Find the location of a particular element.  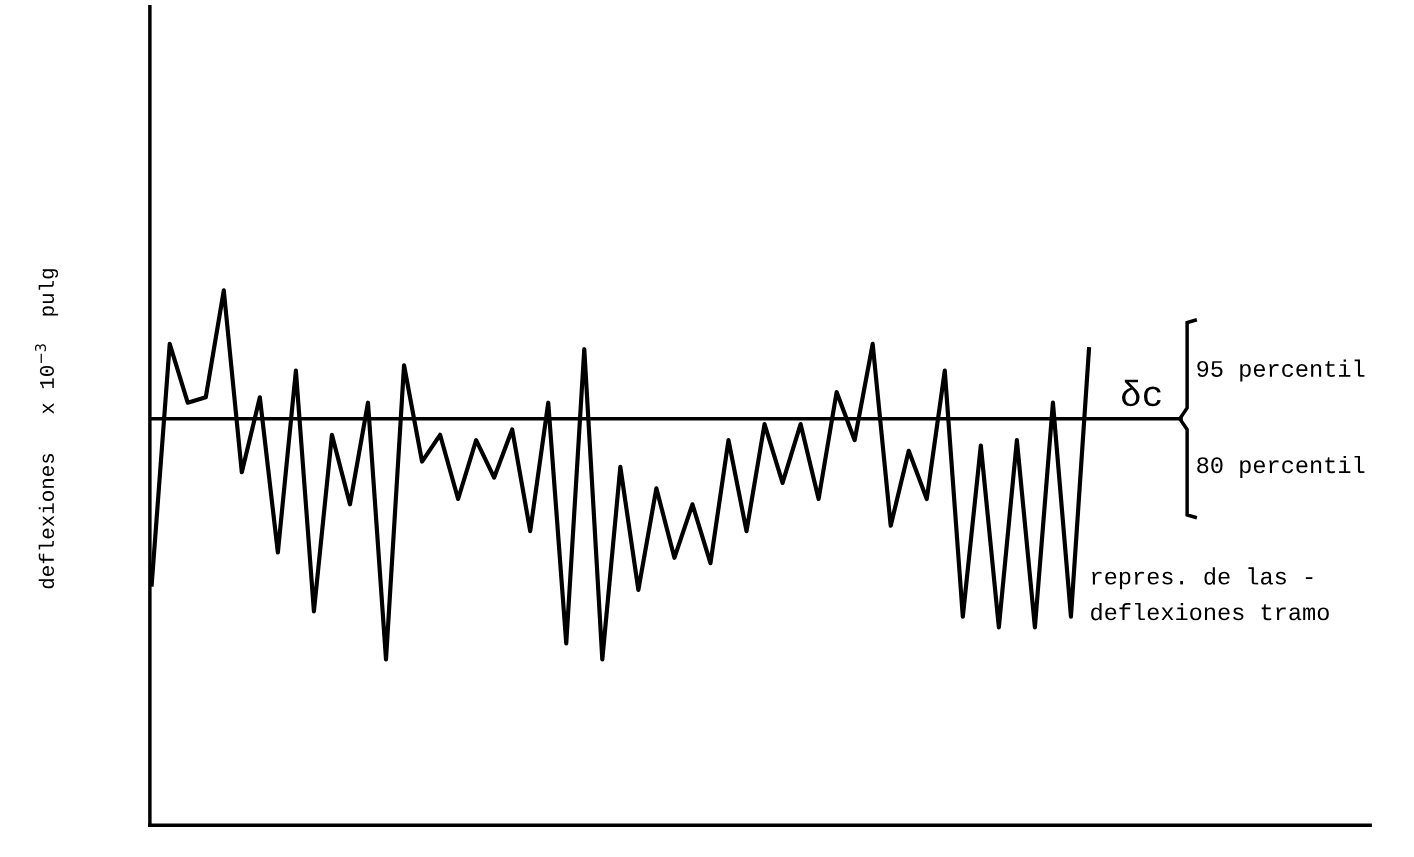

ref-line-label: δc is located at coordinates (1141, 393).